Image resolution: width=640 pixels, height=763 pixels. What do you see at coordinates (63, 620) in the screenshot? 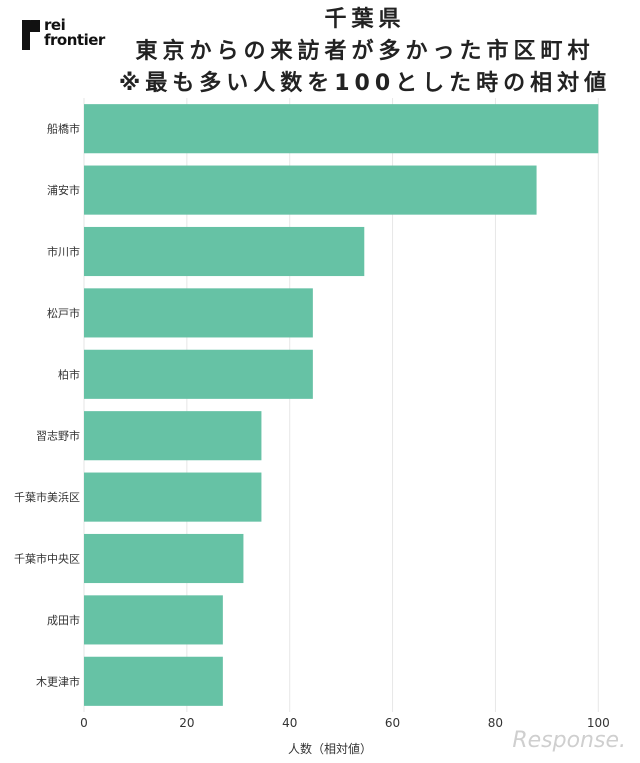
I see `y-tick-label: 成田市` at bounding box center [63, 620].